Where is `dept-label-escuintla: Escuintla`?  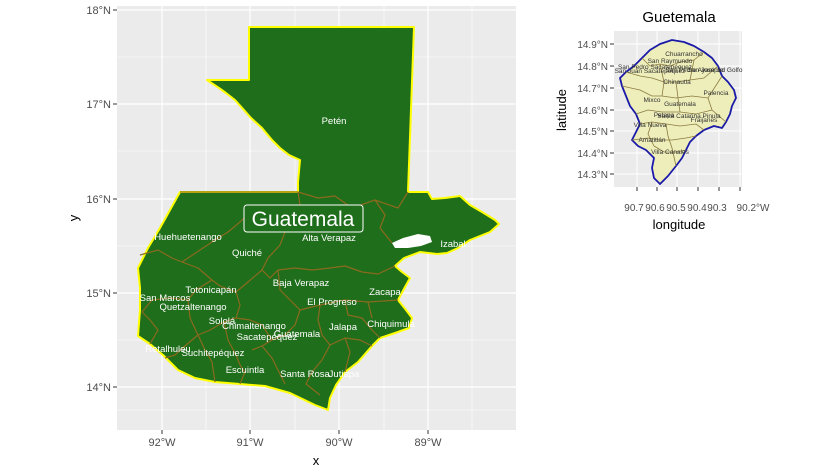 dept-label-escuintla: Escuintla is located at coordinates (245, 370).